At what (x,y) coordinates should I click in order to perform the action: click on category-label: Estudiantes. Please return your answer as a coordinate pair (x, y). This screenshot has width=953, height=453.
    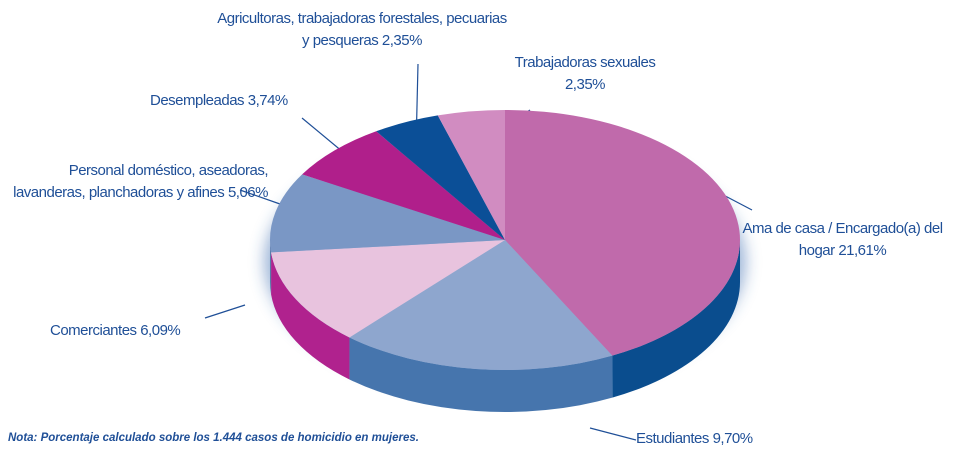
    Looking at the image, I should click on (672, 438).